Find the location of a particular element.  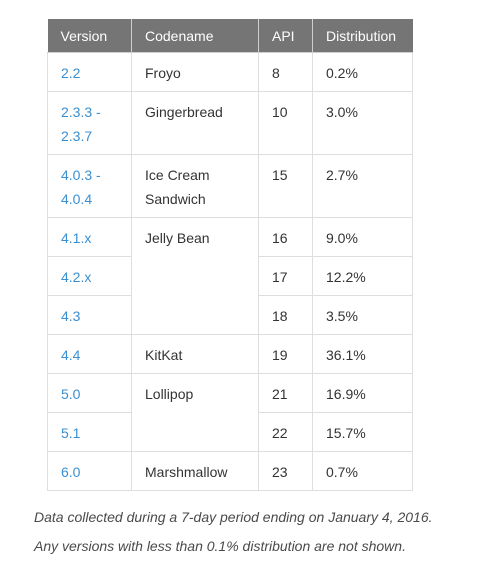

api-cell: 19 is located at coordinates (285, 354).